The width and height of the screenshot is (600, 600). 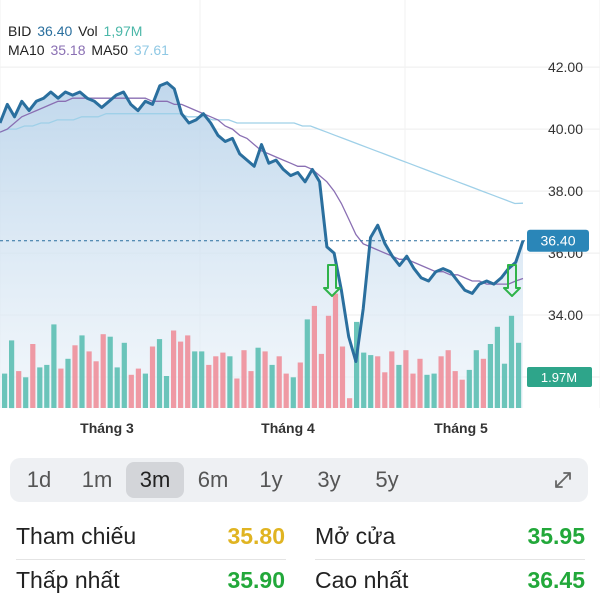 What do you see at coordinates (55, 31) in the screenshot?
I see `bid-price: 36.40` at bounding box center [55, 31].